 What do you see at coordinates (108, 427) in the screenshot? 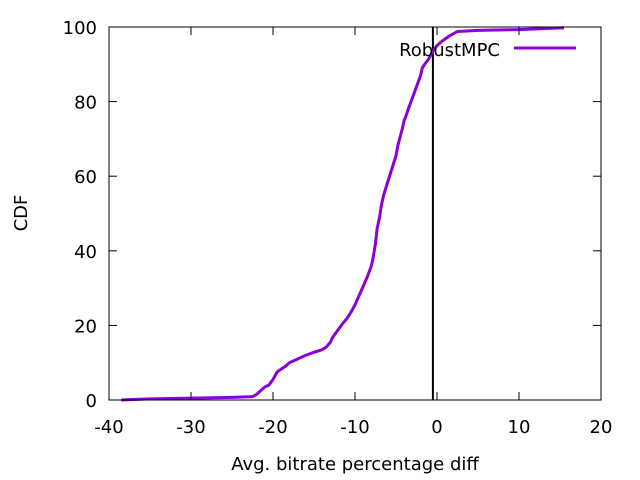
I see `x-tick-label: -40` at bounding box center [108, 427].